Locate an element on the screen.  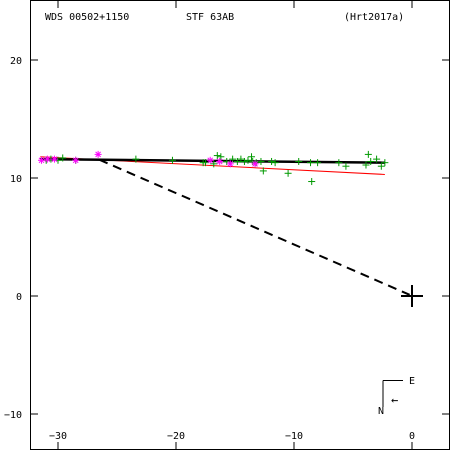
observation-points is located at coordinates (213, 168).